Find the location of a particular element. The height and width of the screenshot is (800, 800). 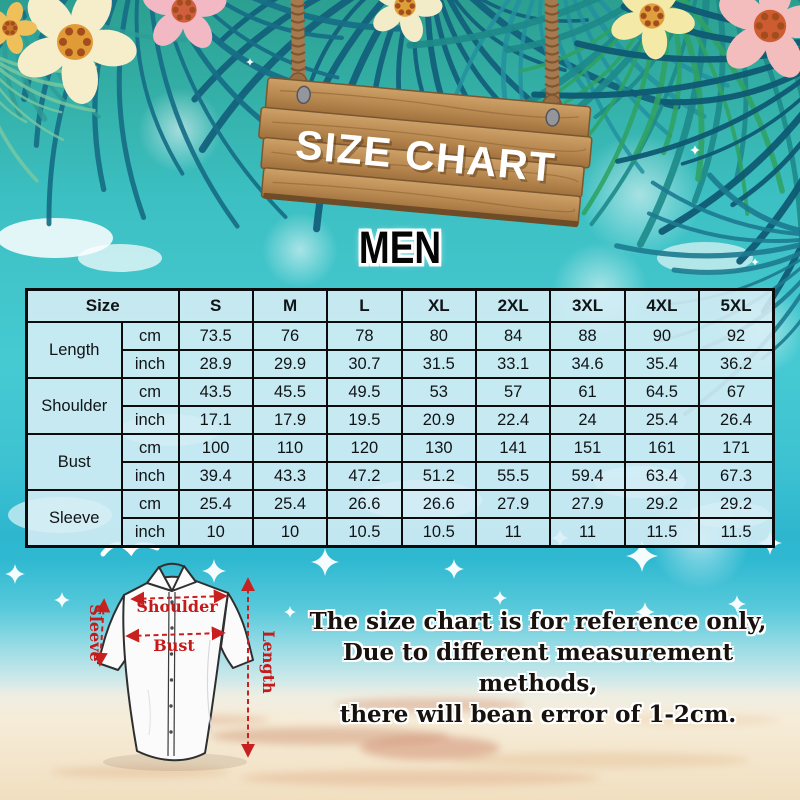

value-cell: 36.2 is located at coordinates (736, 364).